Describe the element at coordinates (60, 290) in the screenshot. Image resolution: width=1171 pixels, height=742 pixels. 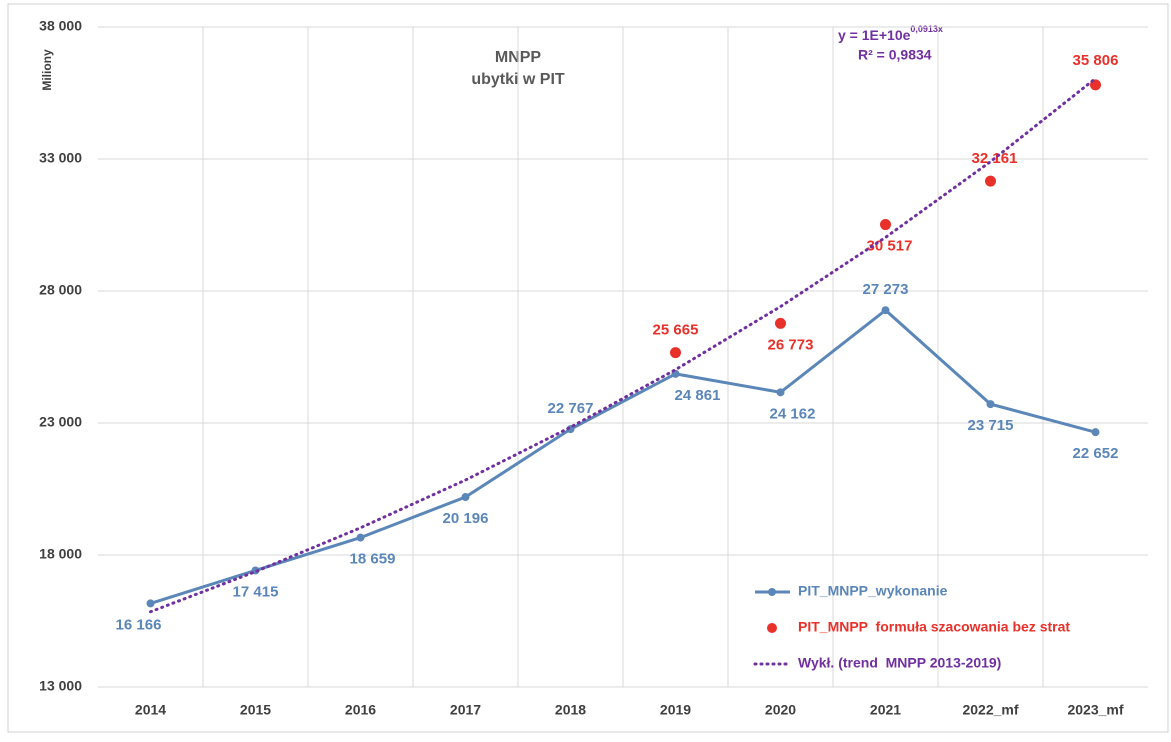
I see `y-tick-label: 28 000` at that location.